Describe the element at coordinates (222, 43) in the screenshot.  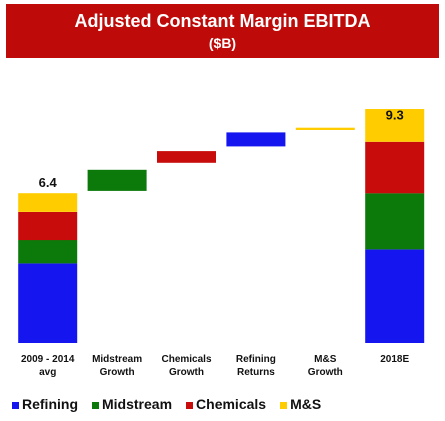
I see `chart-unit: ($B)` at that location.